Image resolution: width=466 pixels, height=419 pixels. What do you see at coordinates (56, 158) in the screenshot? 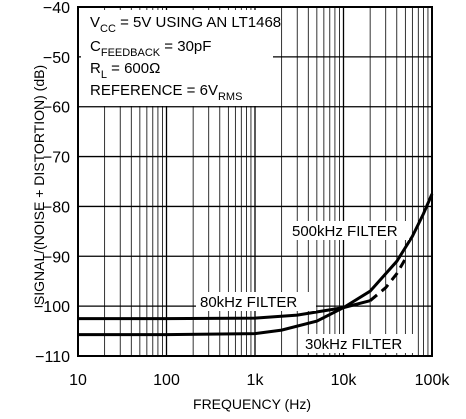
I see `y-tick-label: −70` at bounding box center [56, 158].